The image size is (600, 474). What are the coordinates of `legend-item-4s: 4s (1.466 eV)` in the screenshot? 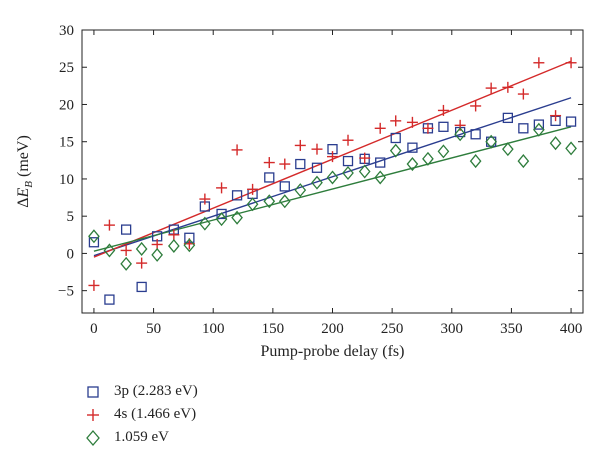 It's located at (140, 414).